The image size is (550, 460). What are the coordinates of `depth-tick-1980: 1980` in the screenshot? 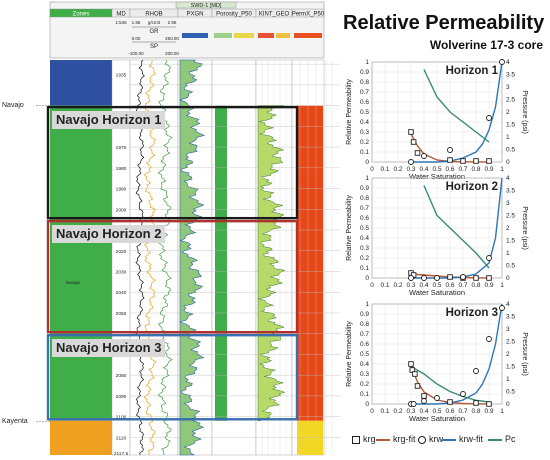 It's located at (121, 169).